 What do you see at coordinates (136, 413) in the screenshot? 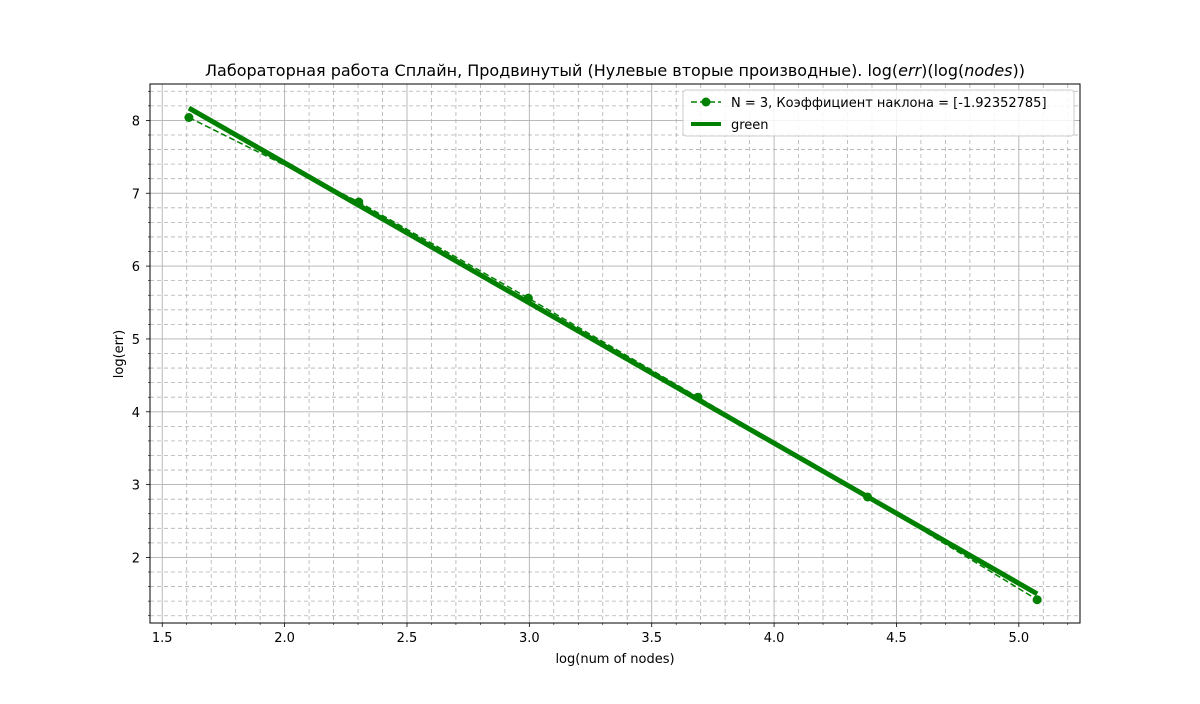
I see `y-tick-label: 4` at bounding box center [136, 413].